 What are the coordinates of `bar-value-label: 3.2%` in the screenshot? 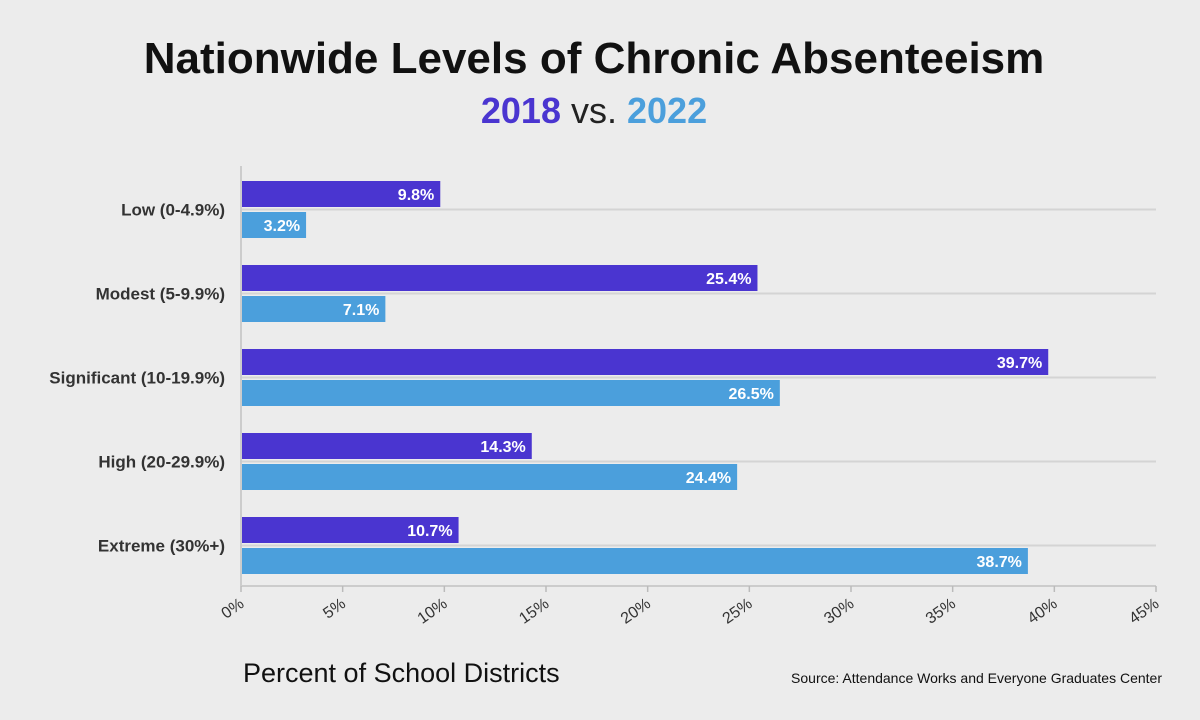 It's located at (282, 226).